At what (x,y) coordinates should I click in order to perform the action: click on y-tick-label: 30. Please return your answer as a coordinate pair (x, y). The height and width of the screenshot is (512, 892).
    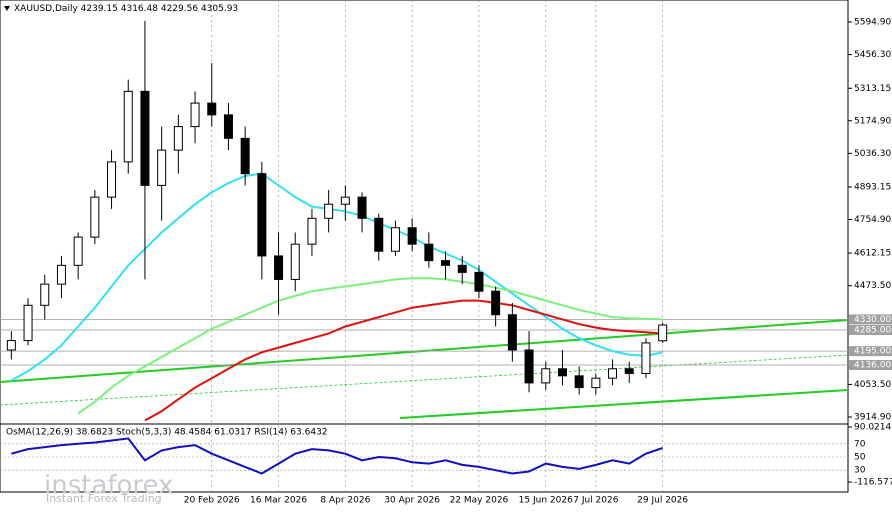
    Looking at the image, I should click on (860, 471).